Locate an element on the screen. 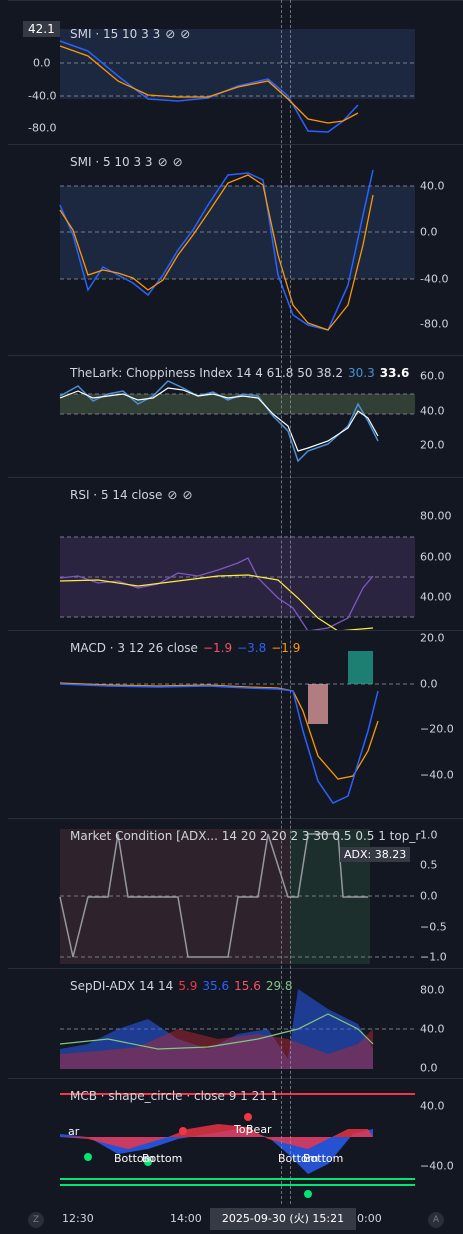  smi-5-chart is located at coordinates (237, 250).